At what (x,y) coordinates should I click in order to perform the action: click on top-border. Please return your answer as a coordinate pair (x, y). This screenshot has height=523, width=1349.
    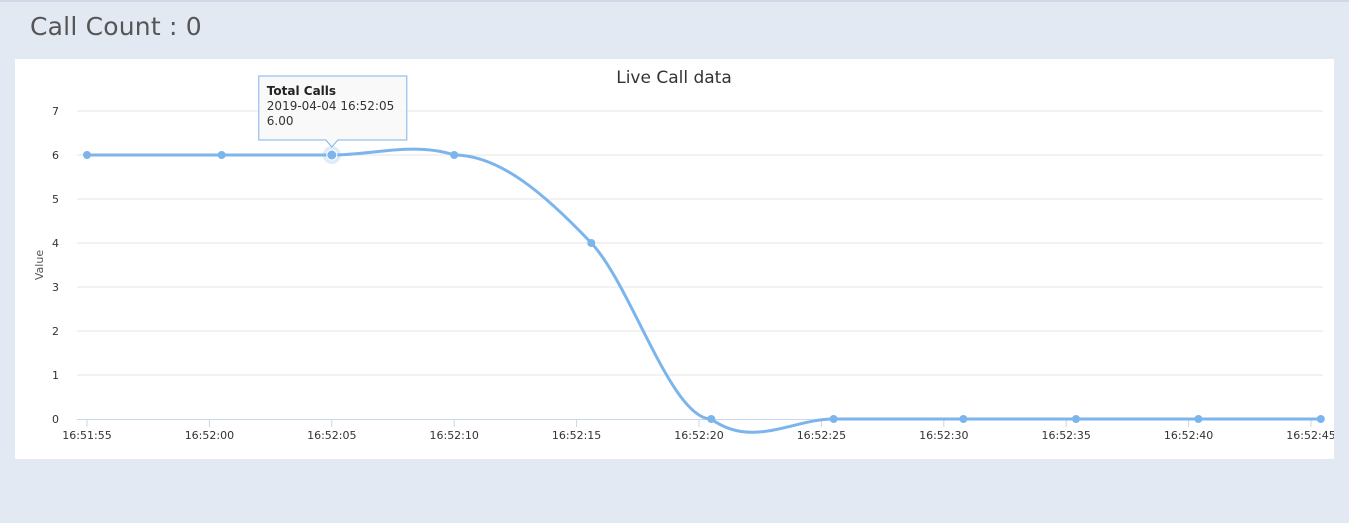
    Looking at the image, I should click on (674, 1).